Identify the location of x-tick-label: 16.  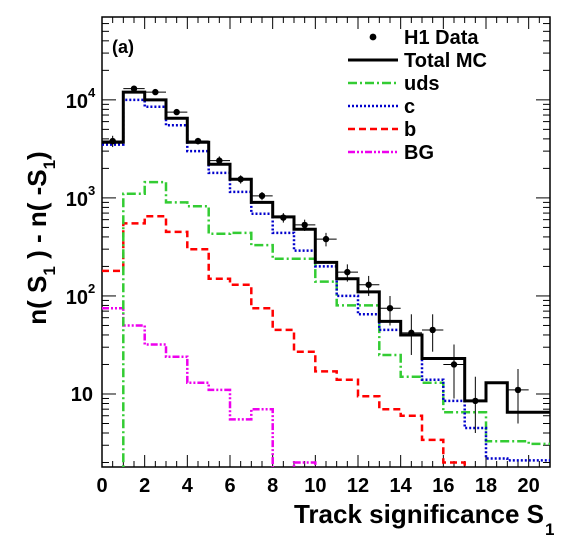
(443, 486).